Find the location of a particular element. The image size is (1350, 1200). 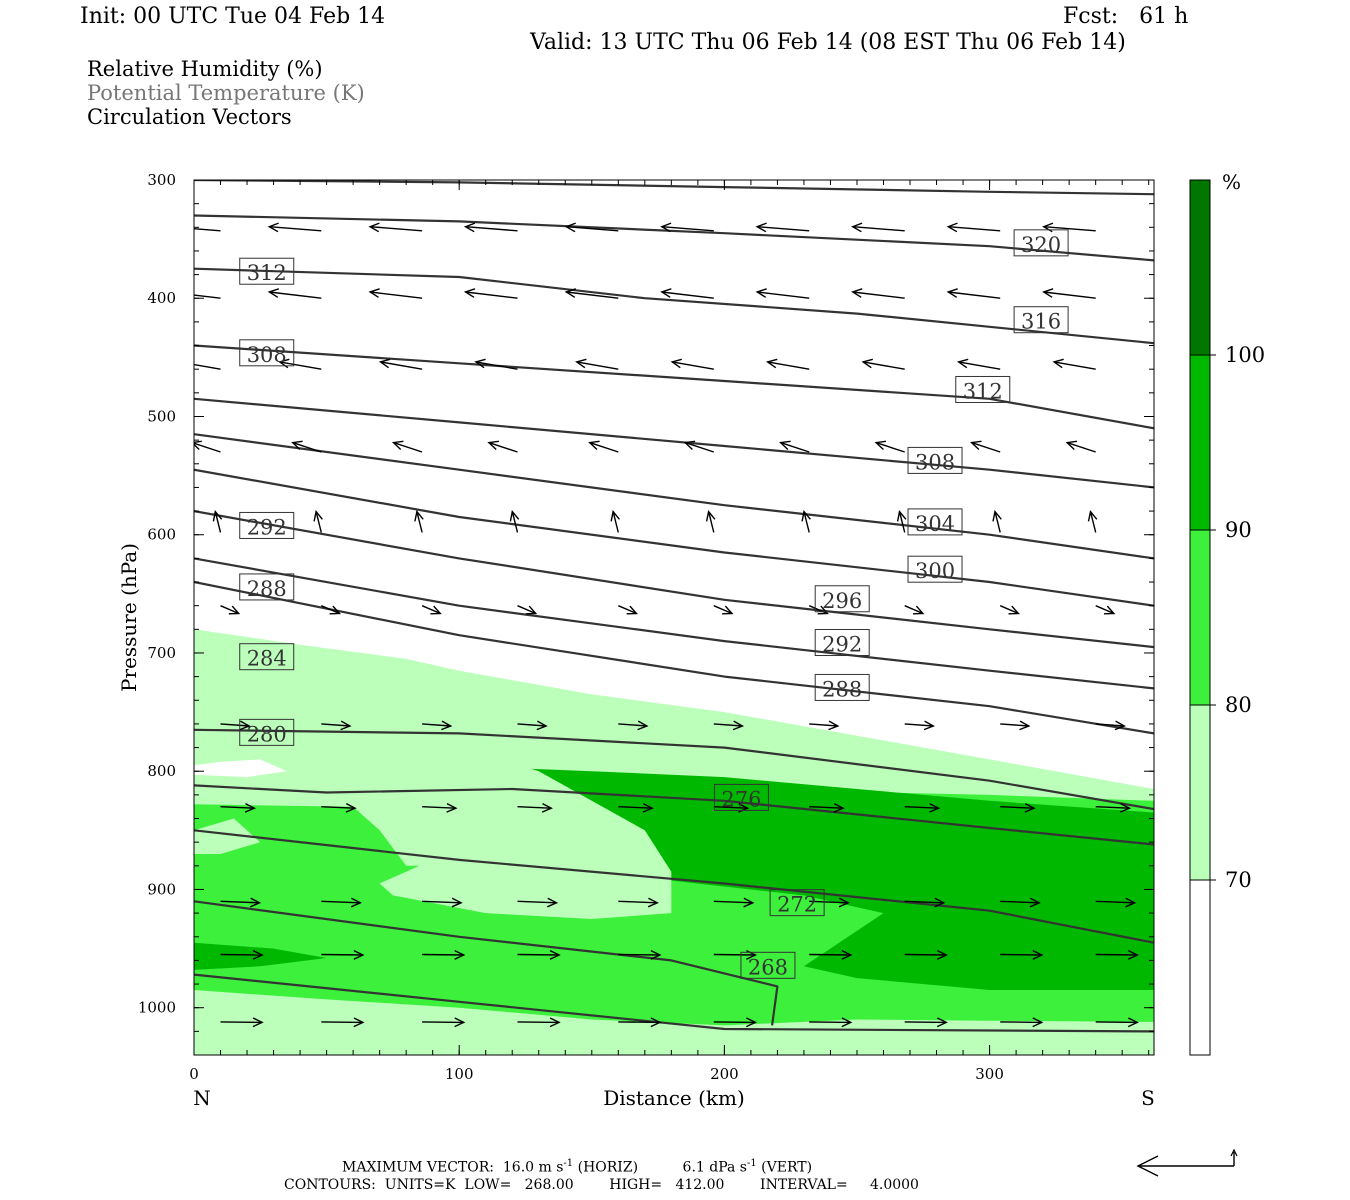

contour-label-7: 304 is located at coordinates (935, 522).